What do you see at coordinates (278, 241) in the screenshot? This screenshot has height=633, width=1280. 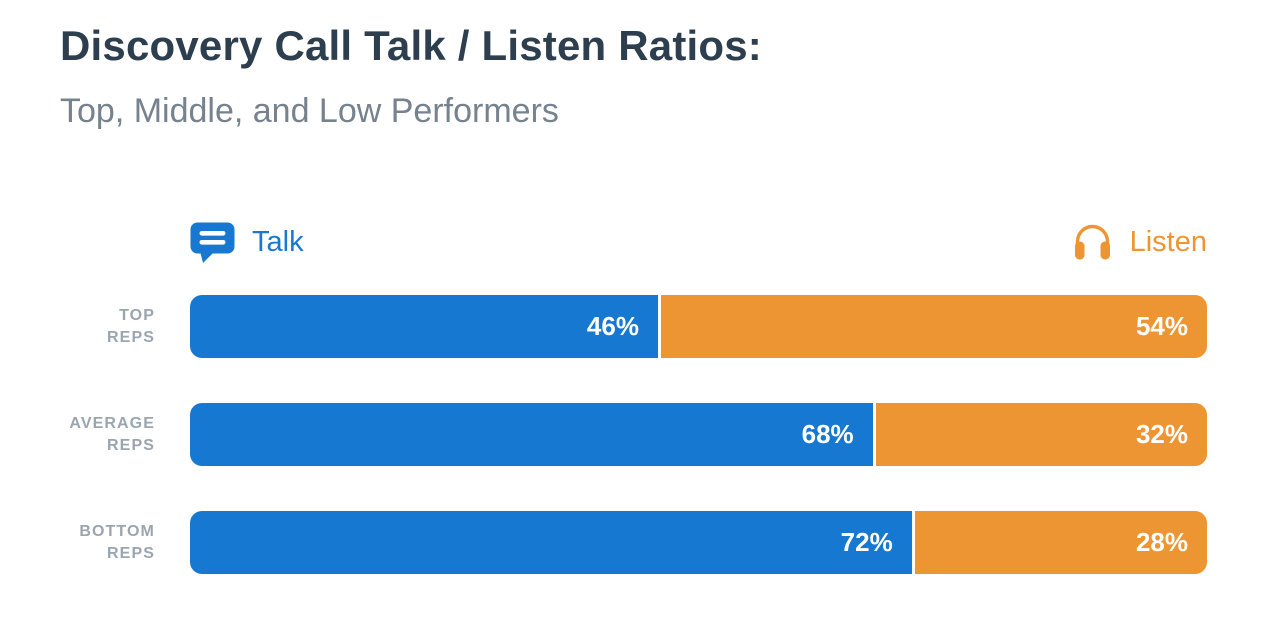 I see `legend-label-talk: Talk` at bounding box center [278, 241].